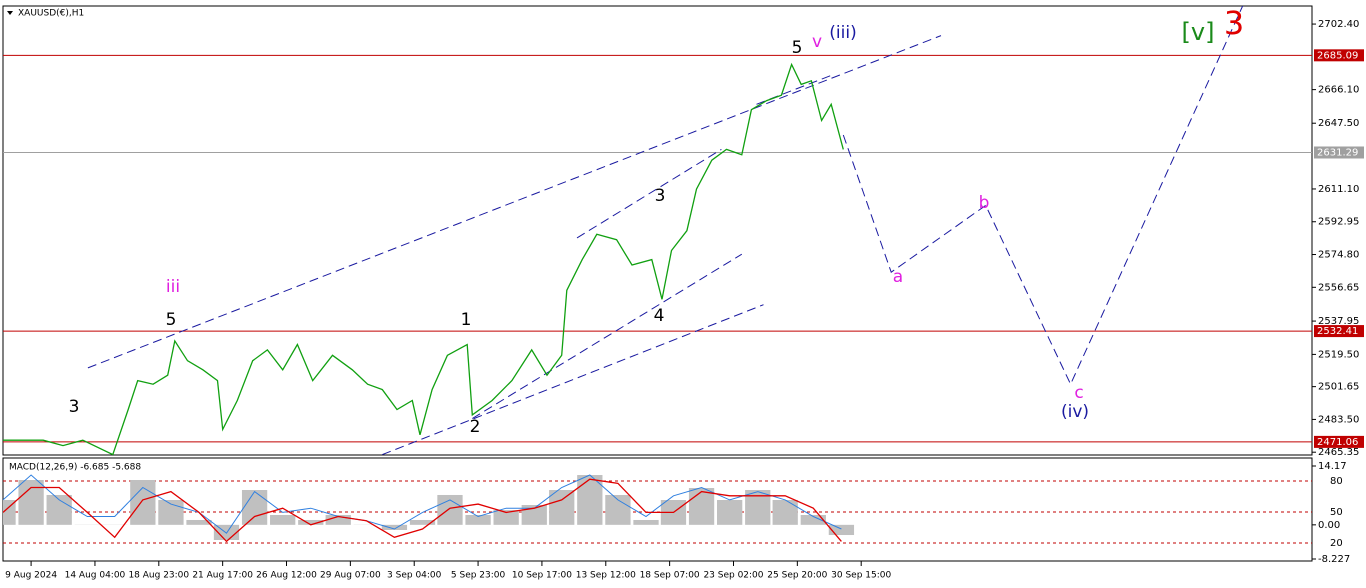  Describe the element at coordinates (51, 14) in the screenshot. I see `chart-title: XAUUSD(€),H1` at that location.